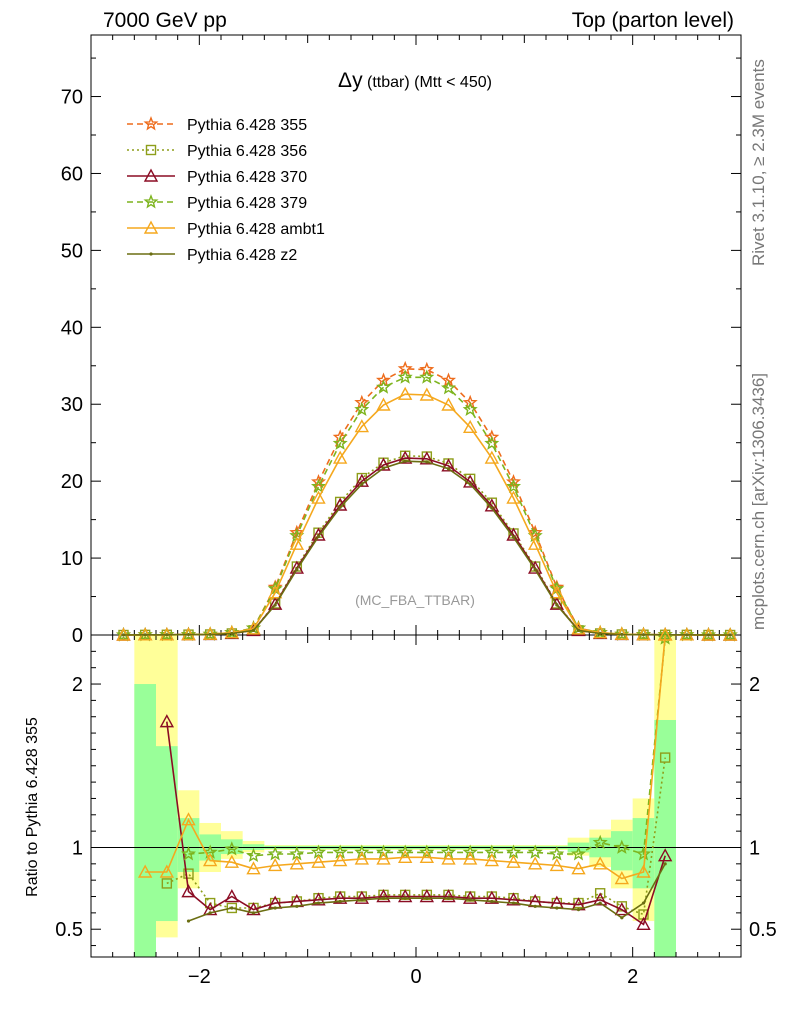 This screenshot has width=786, height=1024. What do you see at coordinates (350, 80) in the screenshot?
I see `plot-title-main: Δy` at bounding box center [350, 80].